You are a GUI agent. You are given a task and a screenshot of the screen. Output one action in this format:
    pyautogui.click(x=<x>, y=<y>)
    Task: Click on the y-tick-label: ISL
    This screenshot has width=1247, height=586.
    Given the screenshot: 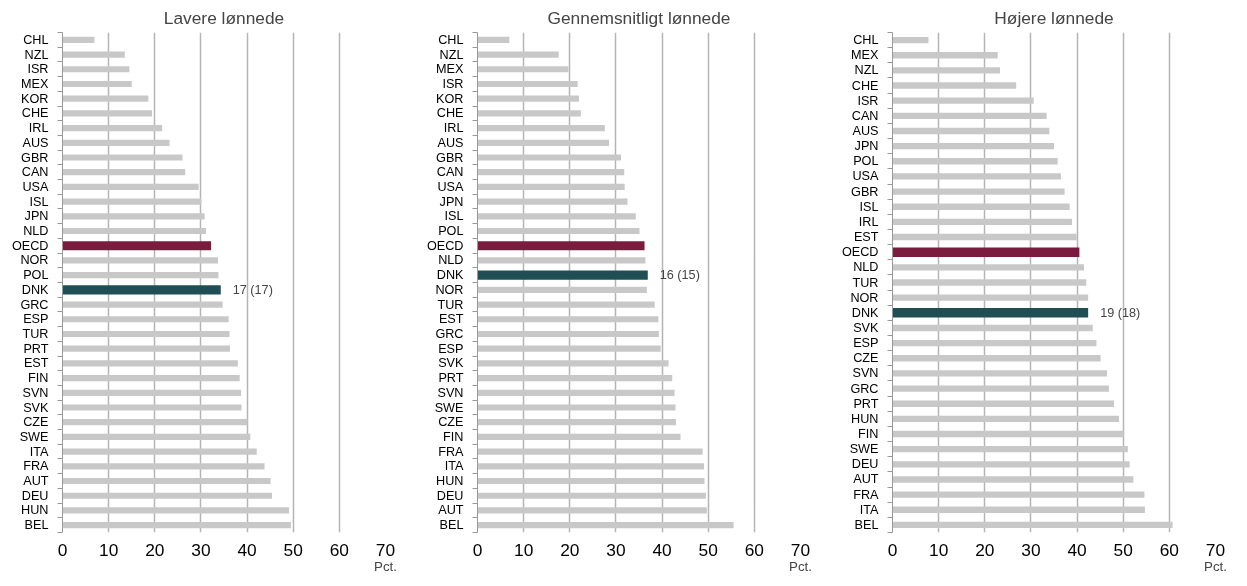 What is the action you would take?
    pyautogui.click(x=869, y=206)
    